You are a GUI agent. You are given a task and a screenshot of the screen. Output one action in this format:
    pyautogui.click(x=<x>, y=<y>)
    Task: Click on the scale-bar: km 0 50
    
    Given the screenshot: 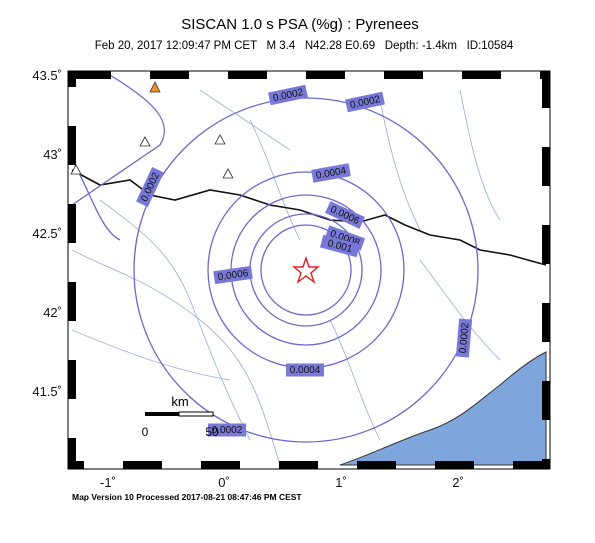 What is the action you would take?
    pyautogui.click(x=180, y=416)
    